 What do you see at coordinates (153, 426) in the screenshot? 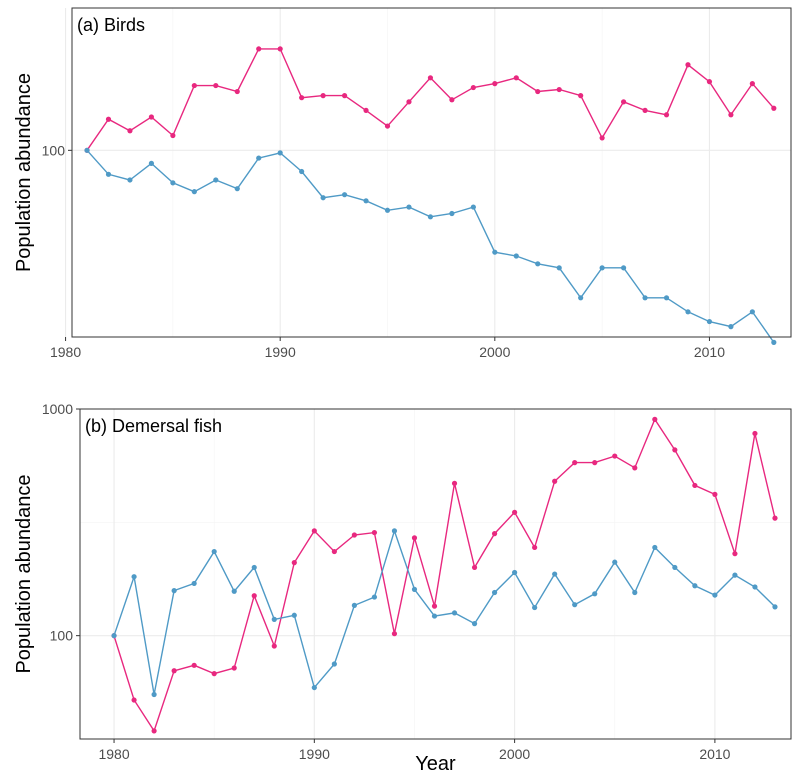
I see `panel-title: (b) Demersal fish` at bounding box center [153, 426].